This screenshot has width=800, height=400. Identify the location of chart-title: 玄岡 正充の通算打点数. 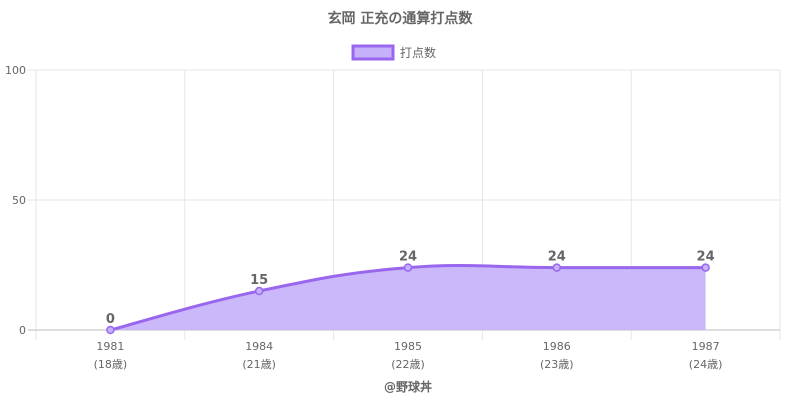
(401, 18).